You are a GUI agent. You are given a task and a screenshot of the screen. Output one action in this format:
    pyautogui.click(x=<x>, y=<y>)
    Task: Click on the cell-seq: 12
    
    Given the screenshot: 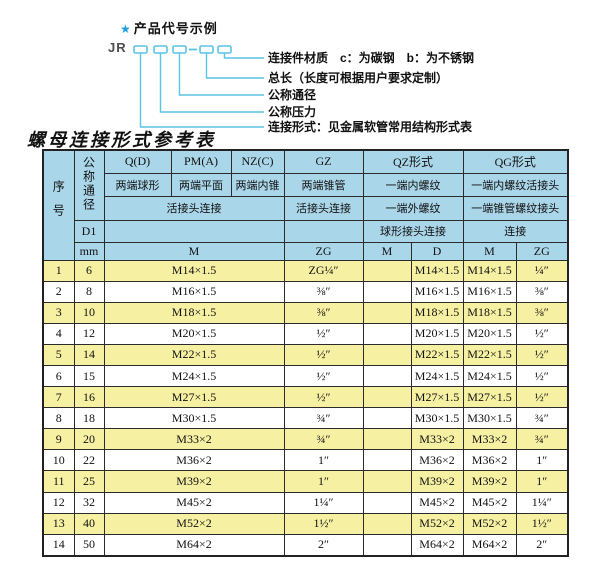 What is the action you would take?
    pyautogui.click(x=58, y=502)
    